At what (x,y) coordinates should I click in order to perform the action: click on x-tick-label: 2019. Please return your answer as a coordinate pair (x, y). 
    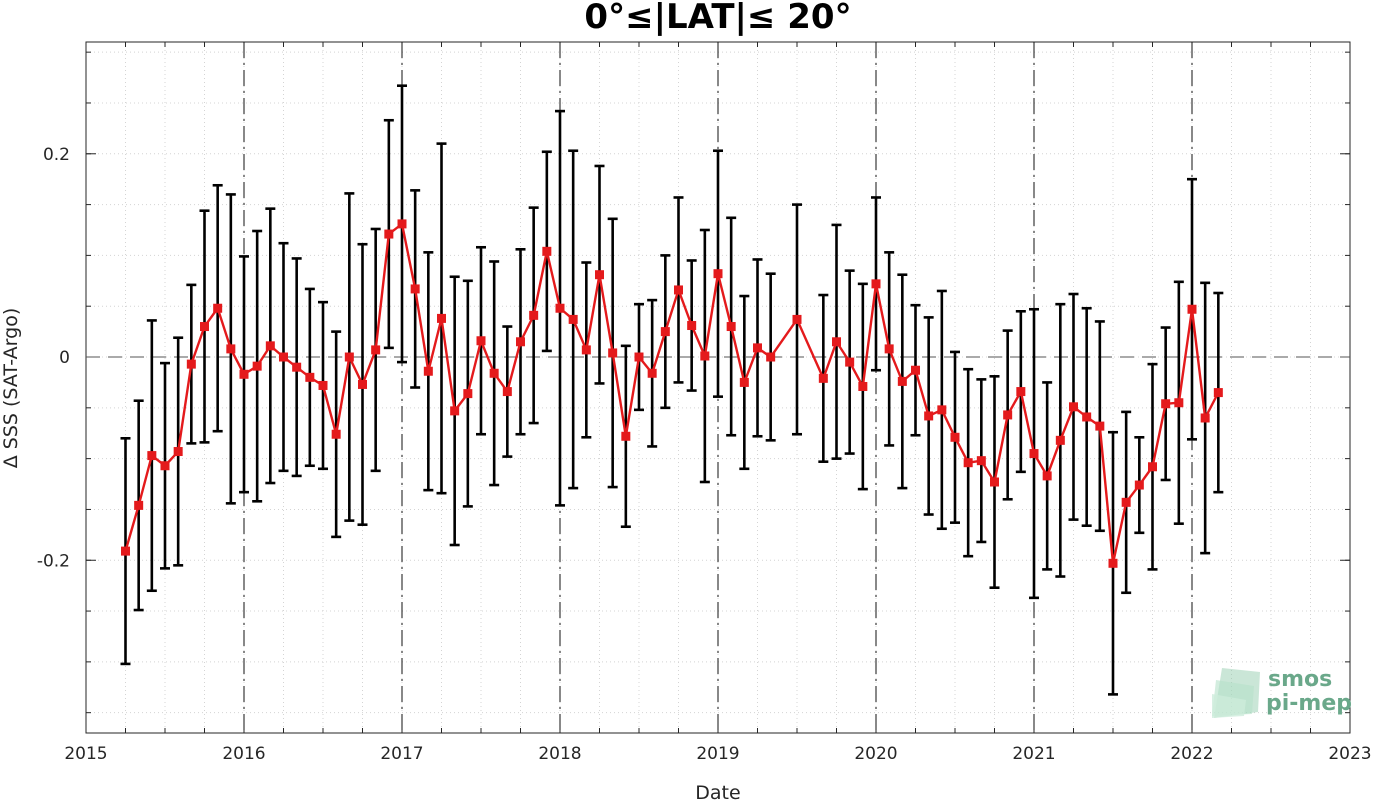
    Looking at the image, I should click on (717, 754).